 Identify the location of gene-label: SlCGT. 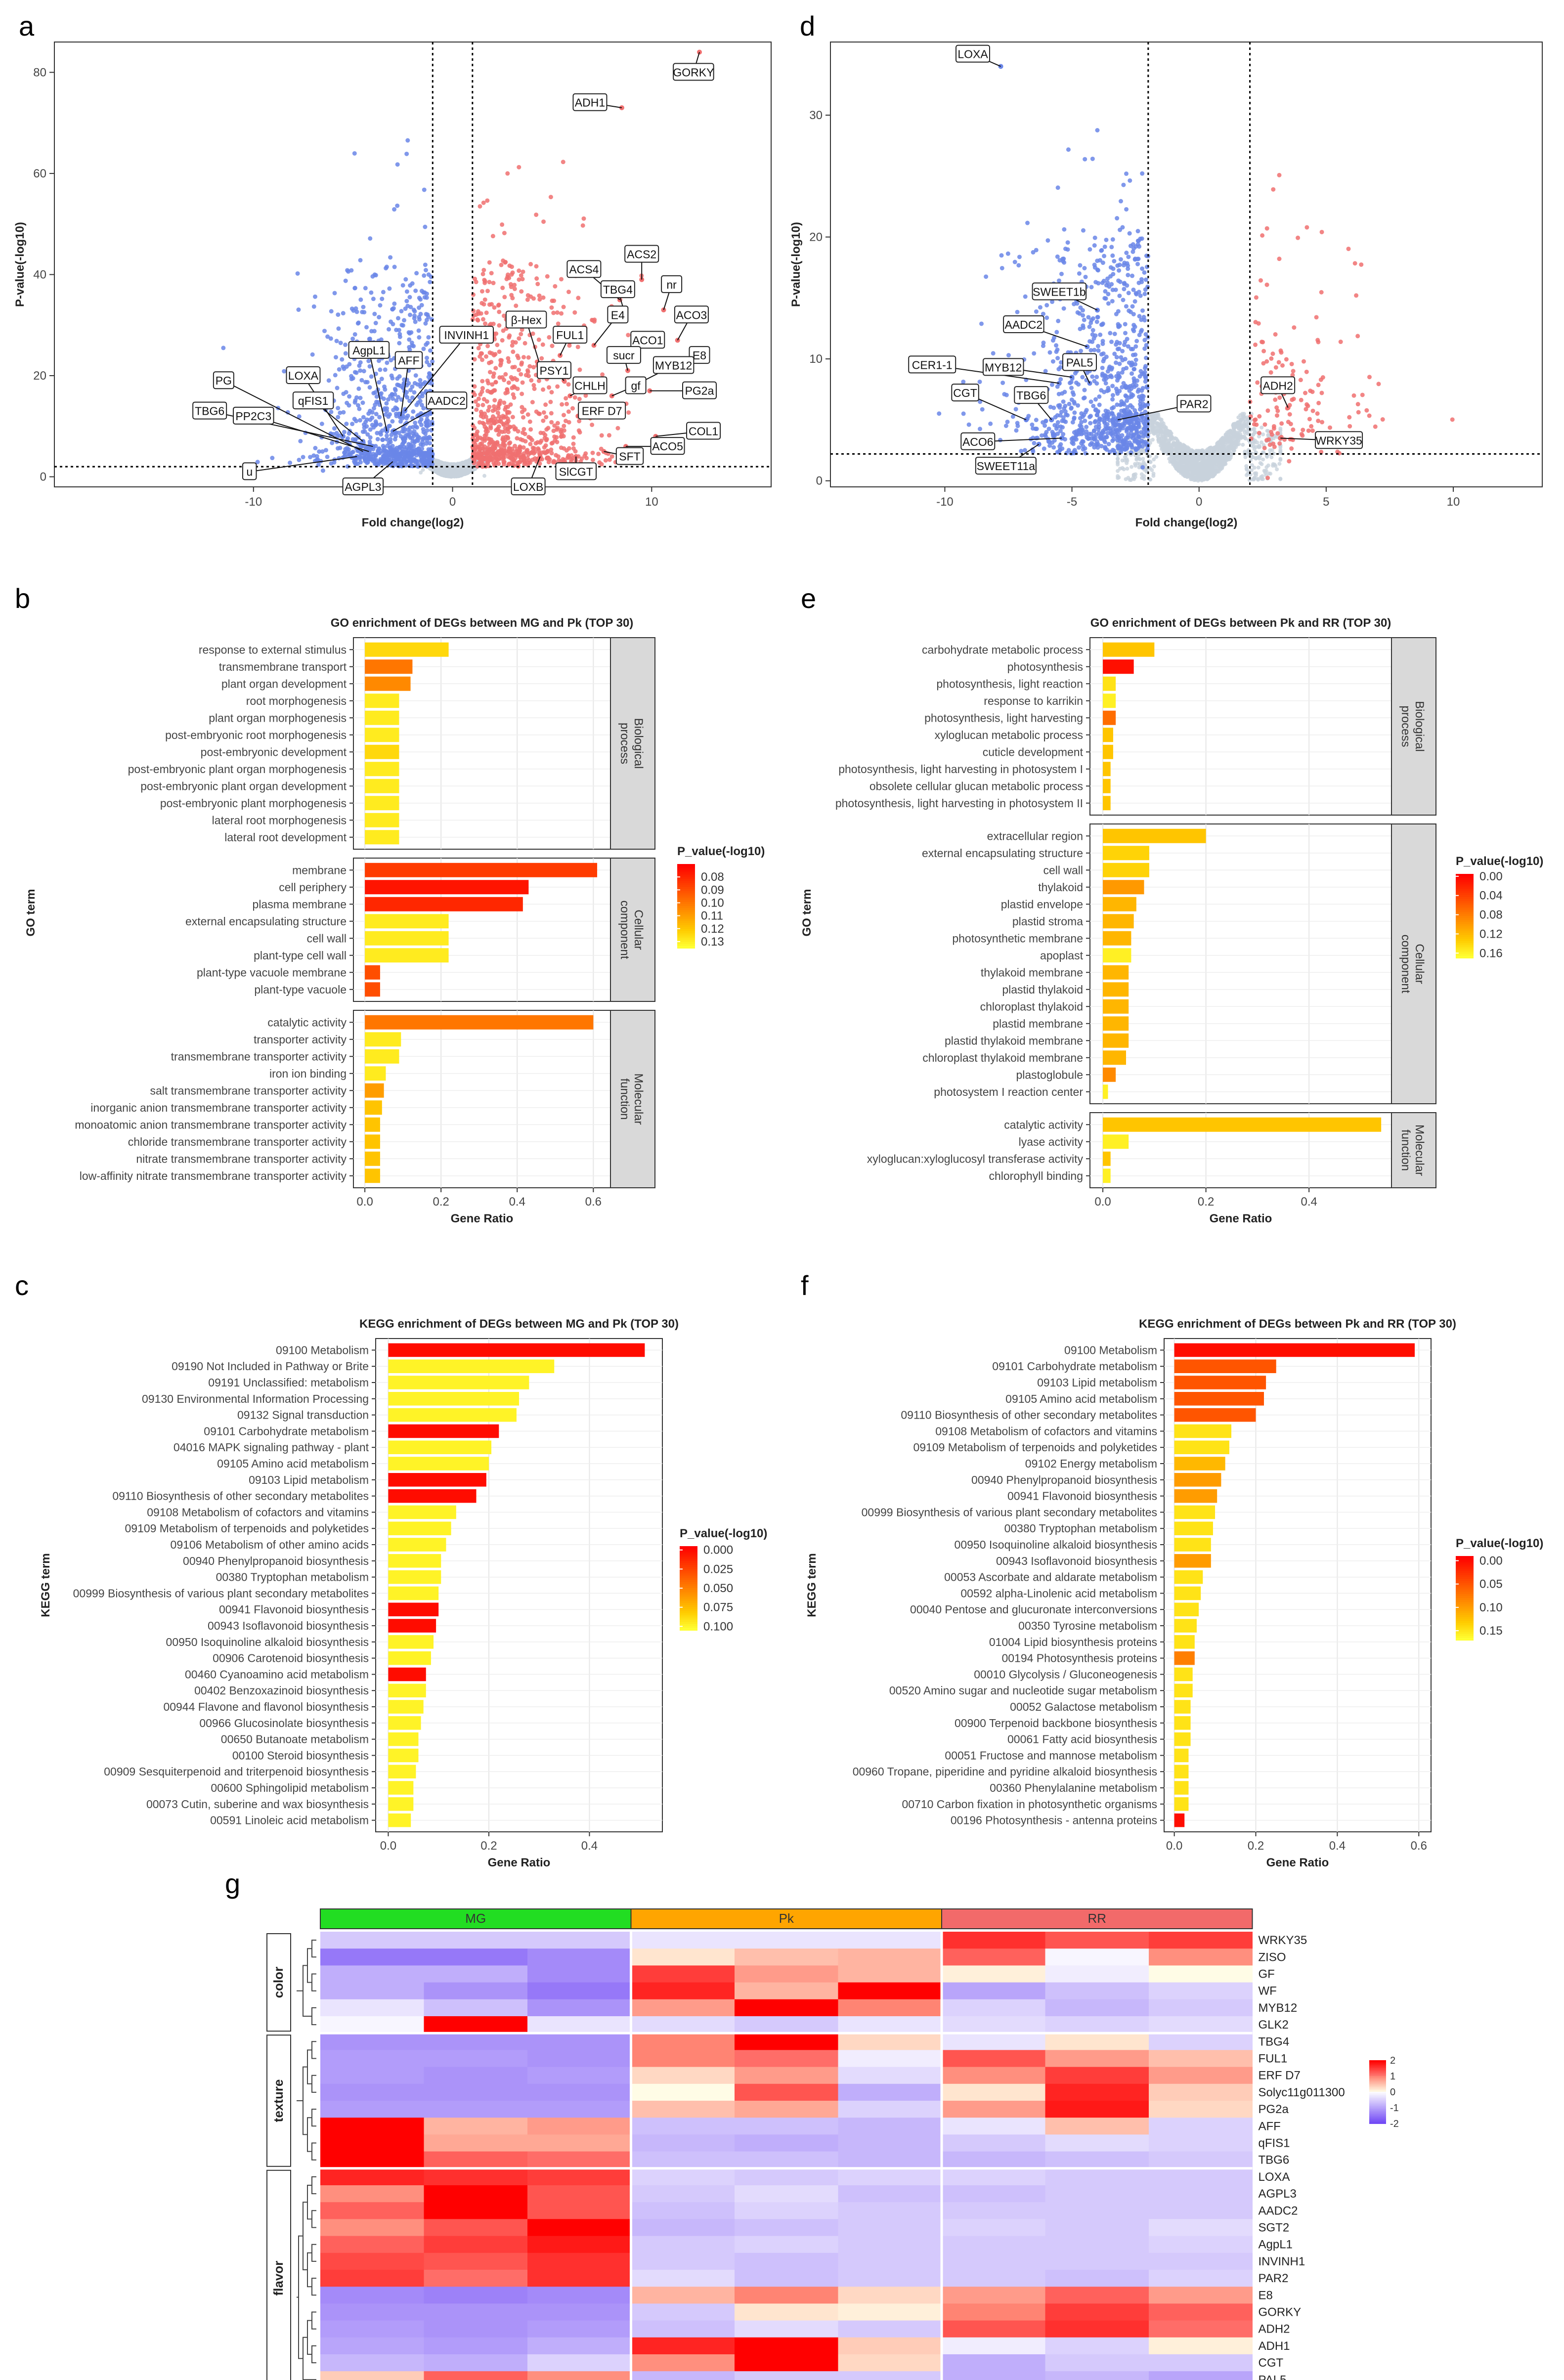
(576, 471).